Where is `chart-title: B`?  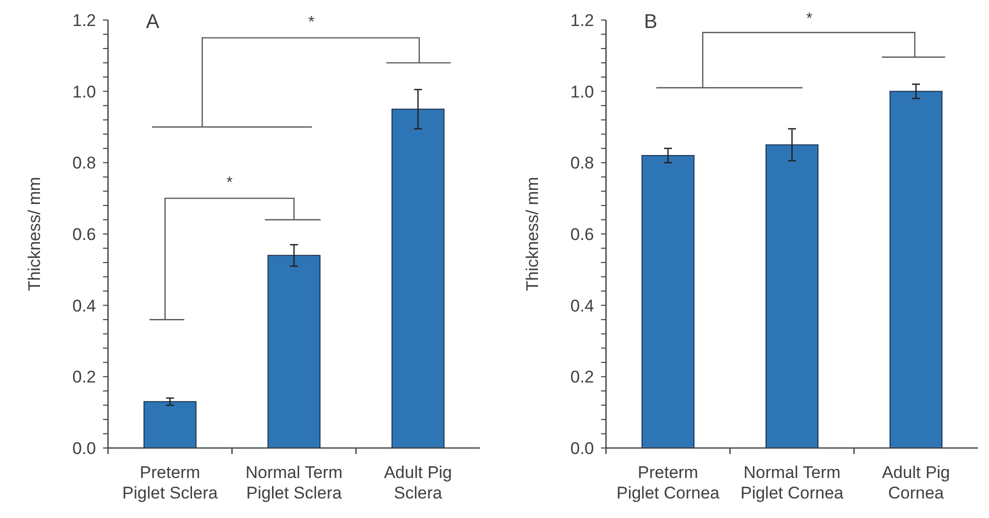
chart-title: B is located at coordinates (651, 22).